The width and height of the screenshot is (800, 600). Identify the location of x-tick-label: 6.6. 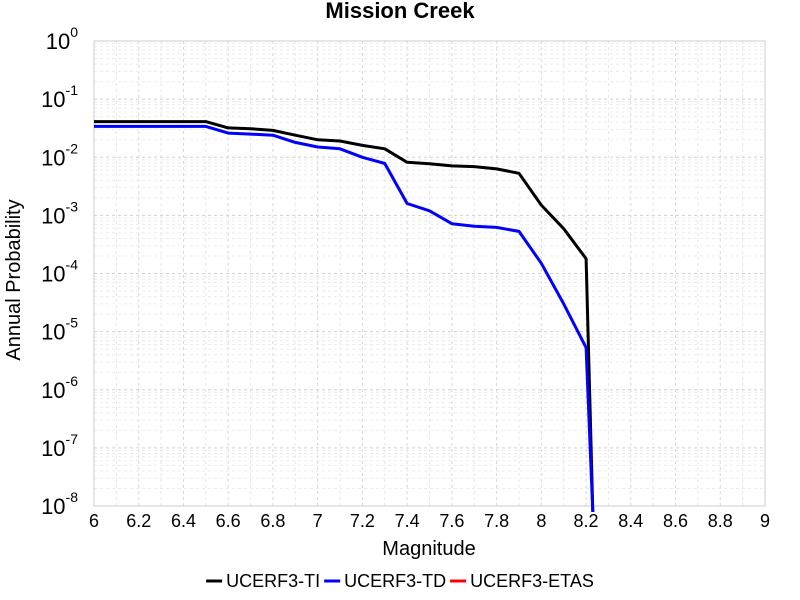
(228, 521).